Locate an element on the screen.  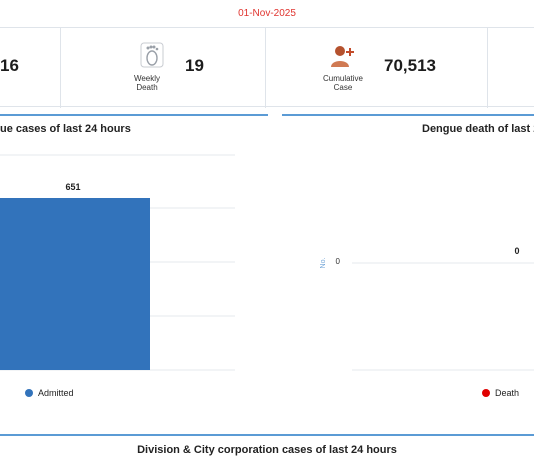
y-tick-label: 0 is located at coordinates (338, 261).